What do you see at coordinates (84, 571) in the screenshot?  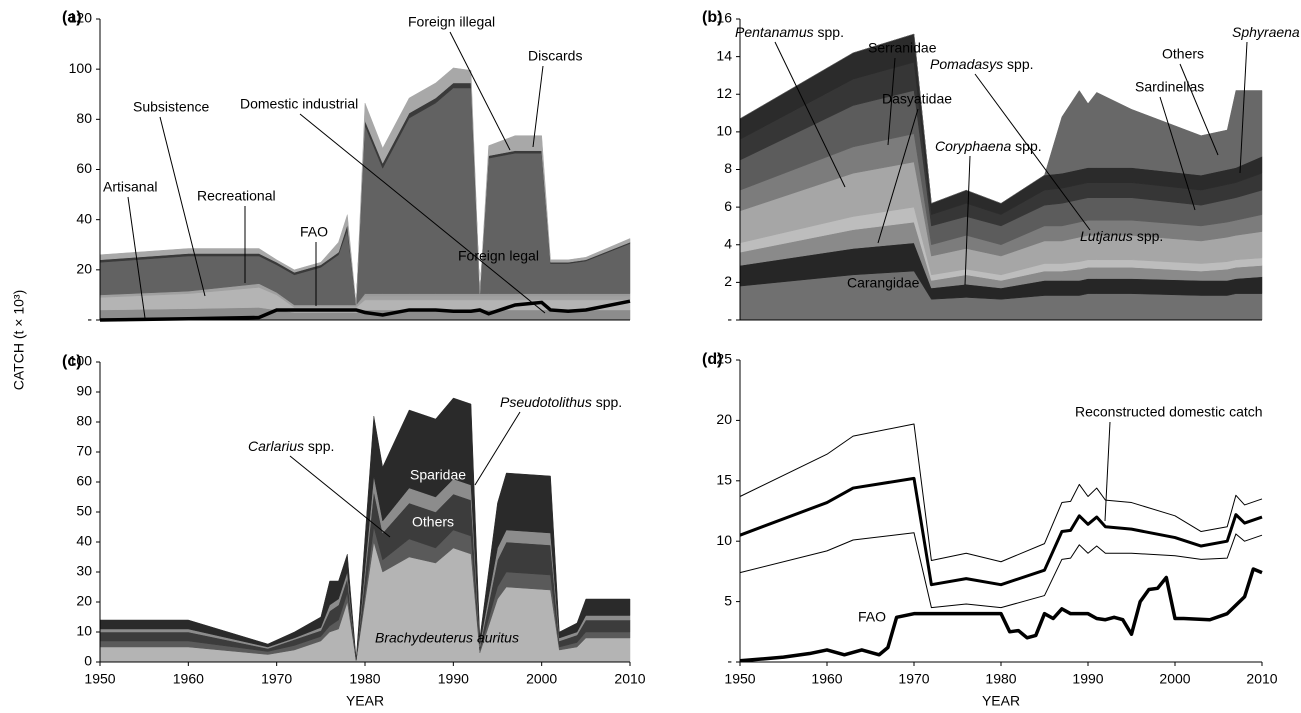 I see `y-tick-label: 30` at bounding box center [84, 571].